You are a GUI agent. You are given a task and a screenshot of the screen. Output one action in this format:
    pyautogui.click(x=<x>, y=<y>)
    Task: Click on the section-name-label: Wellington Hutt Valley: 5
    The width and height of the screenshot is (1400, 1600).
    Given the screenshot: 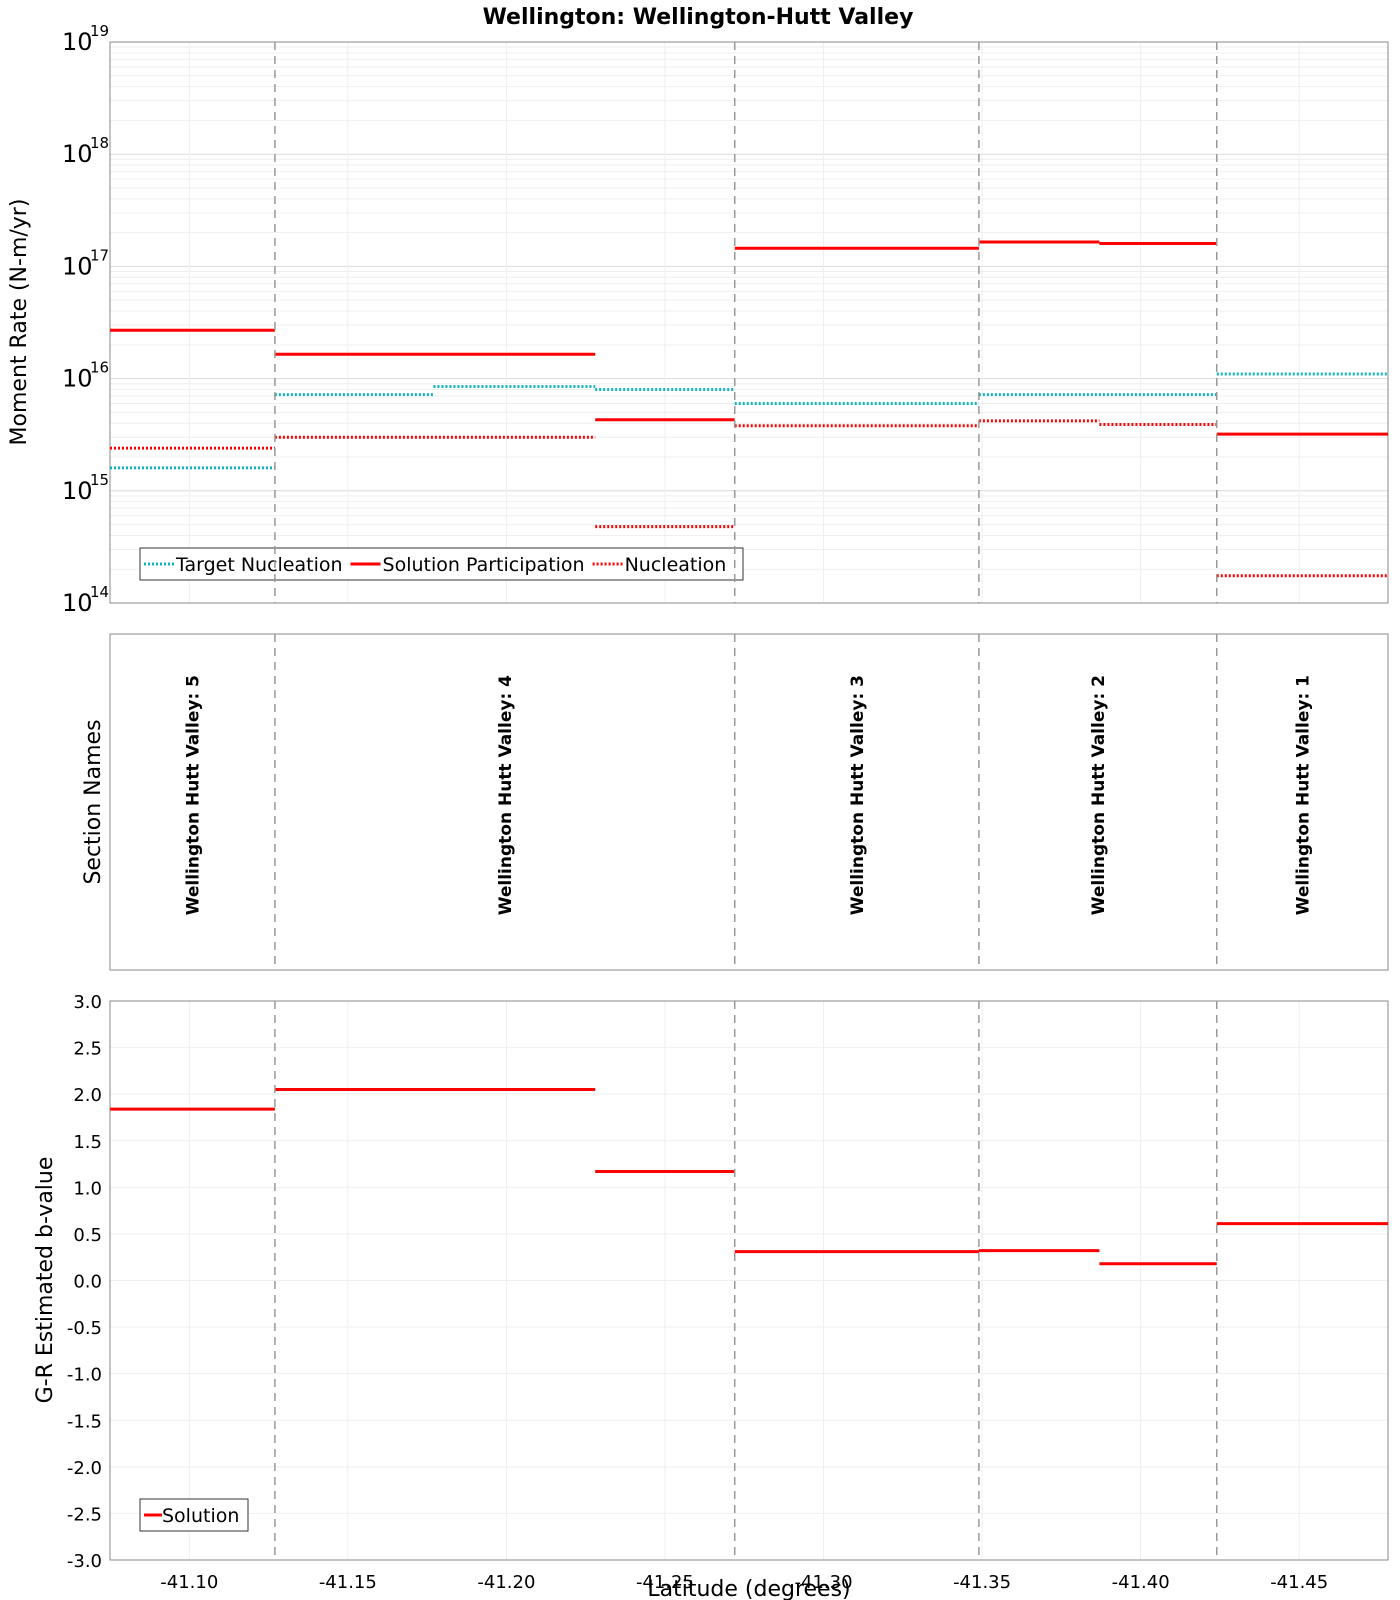 What is the action you would take?
    pyautogui.click(x=193, y=795)
    